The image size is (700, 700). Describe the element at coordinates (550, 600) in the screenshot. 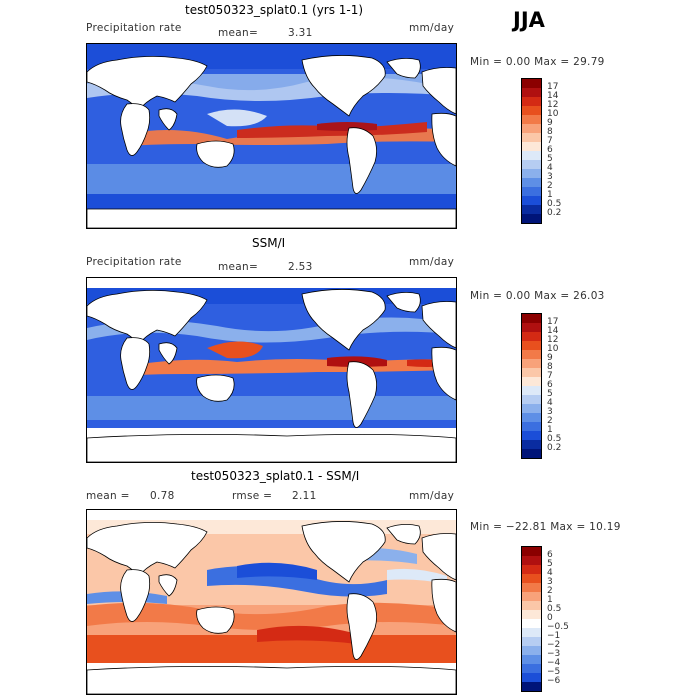

I see `panel-3-tick: 1` at that location.